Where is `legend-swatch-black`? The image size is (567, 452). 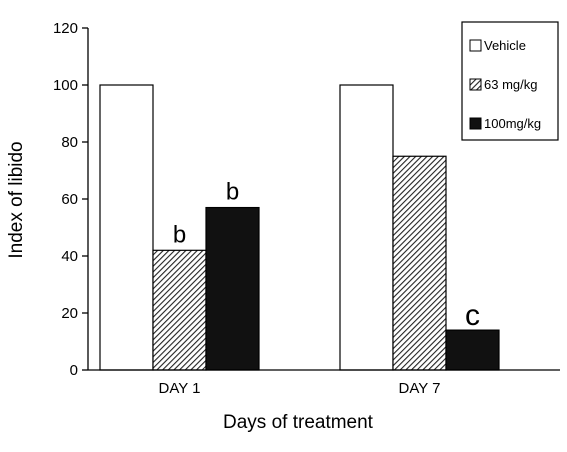 legend-swatch-black is located at coordinates (475, 123).